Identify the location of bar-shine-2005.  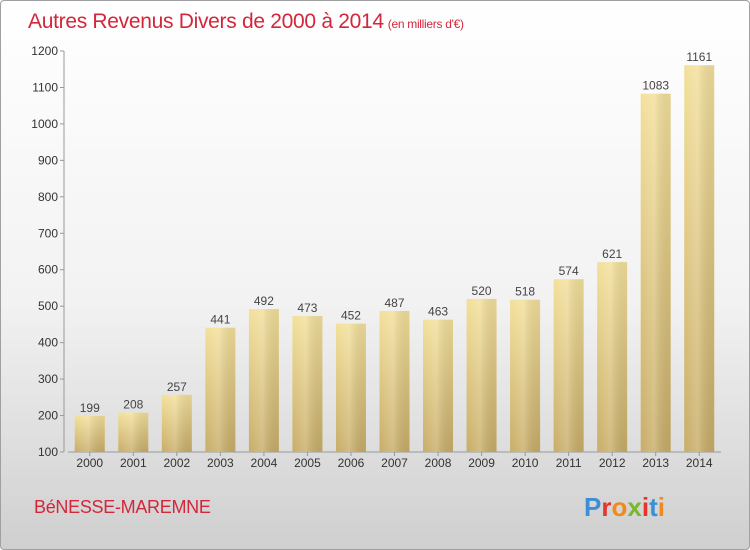
(307, 384).